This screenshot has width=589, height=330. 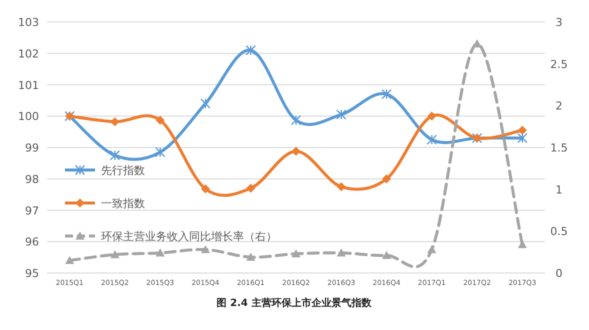 I want to click on legend-label: 环保主营业务收入同比增长率（右）, so click(x=189, y=236).